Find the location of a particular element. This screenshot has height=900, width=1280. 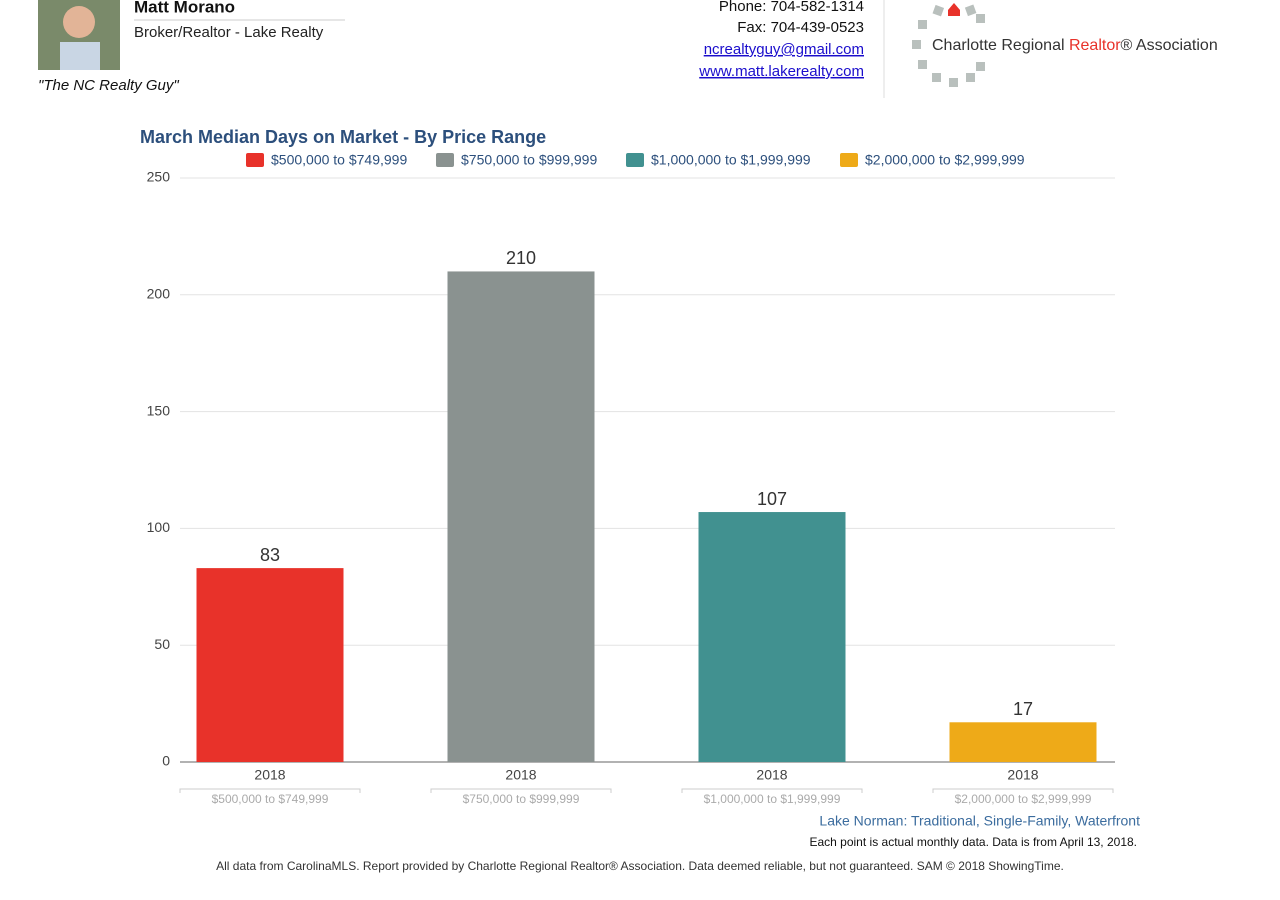

logo-part: ® Association is located at coordinates (1169, 45).